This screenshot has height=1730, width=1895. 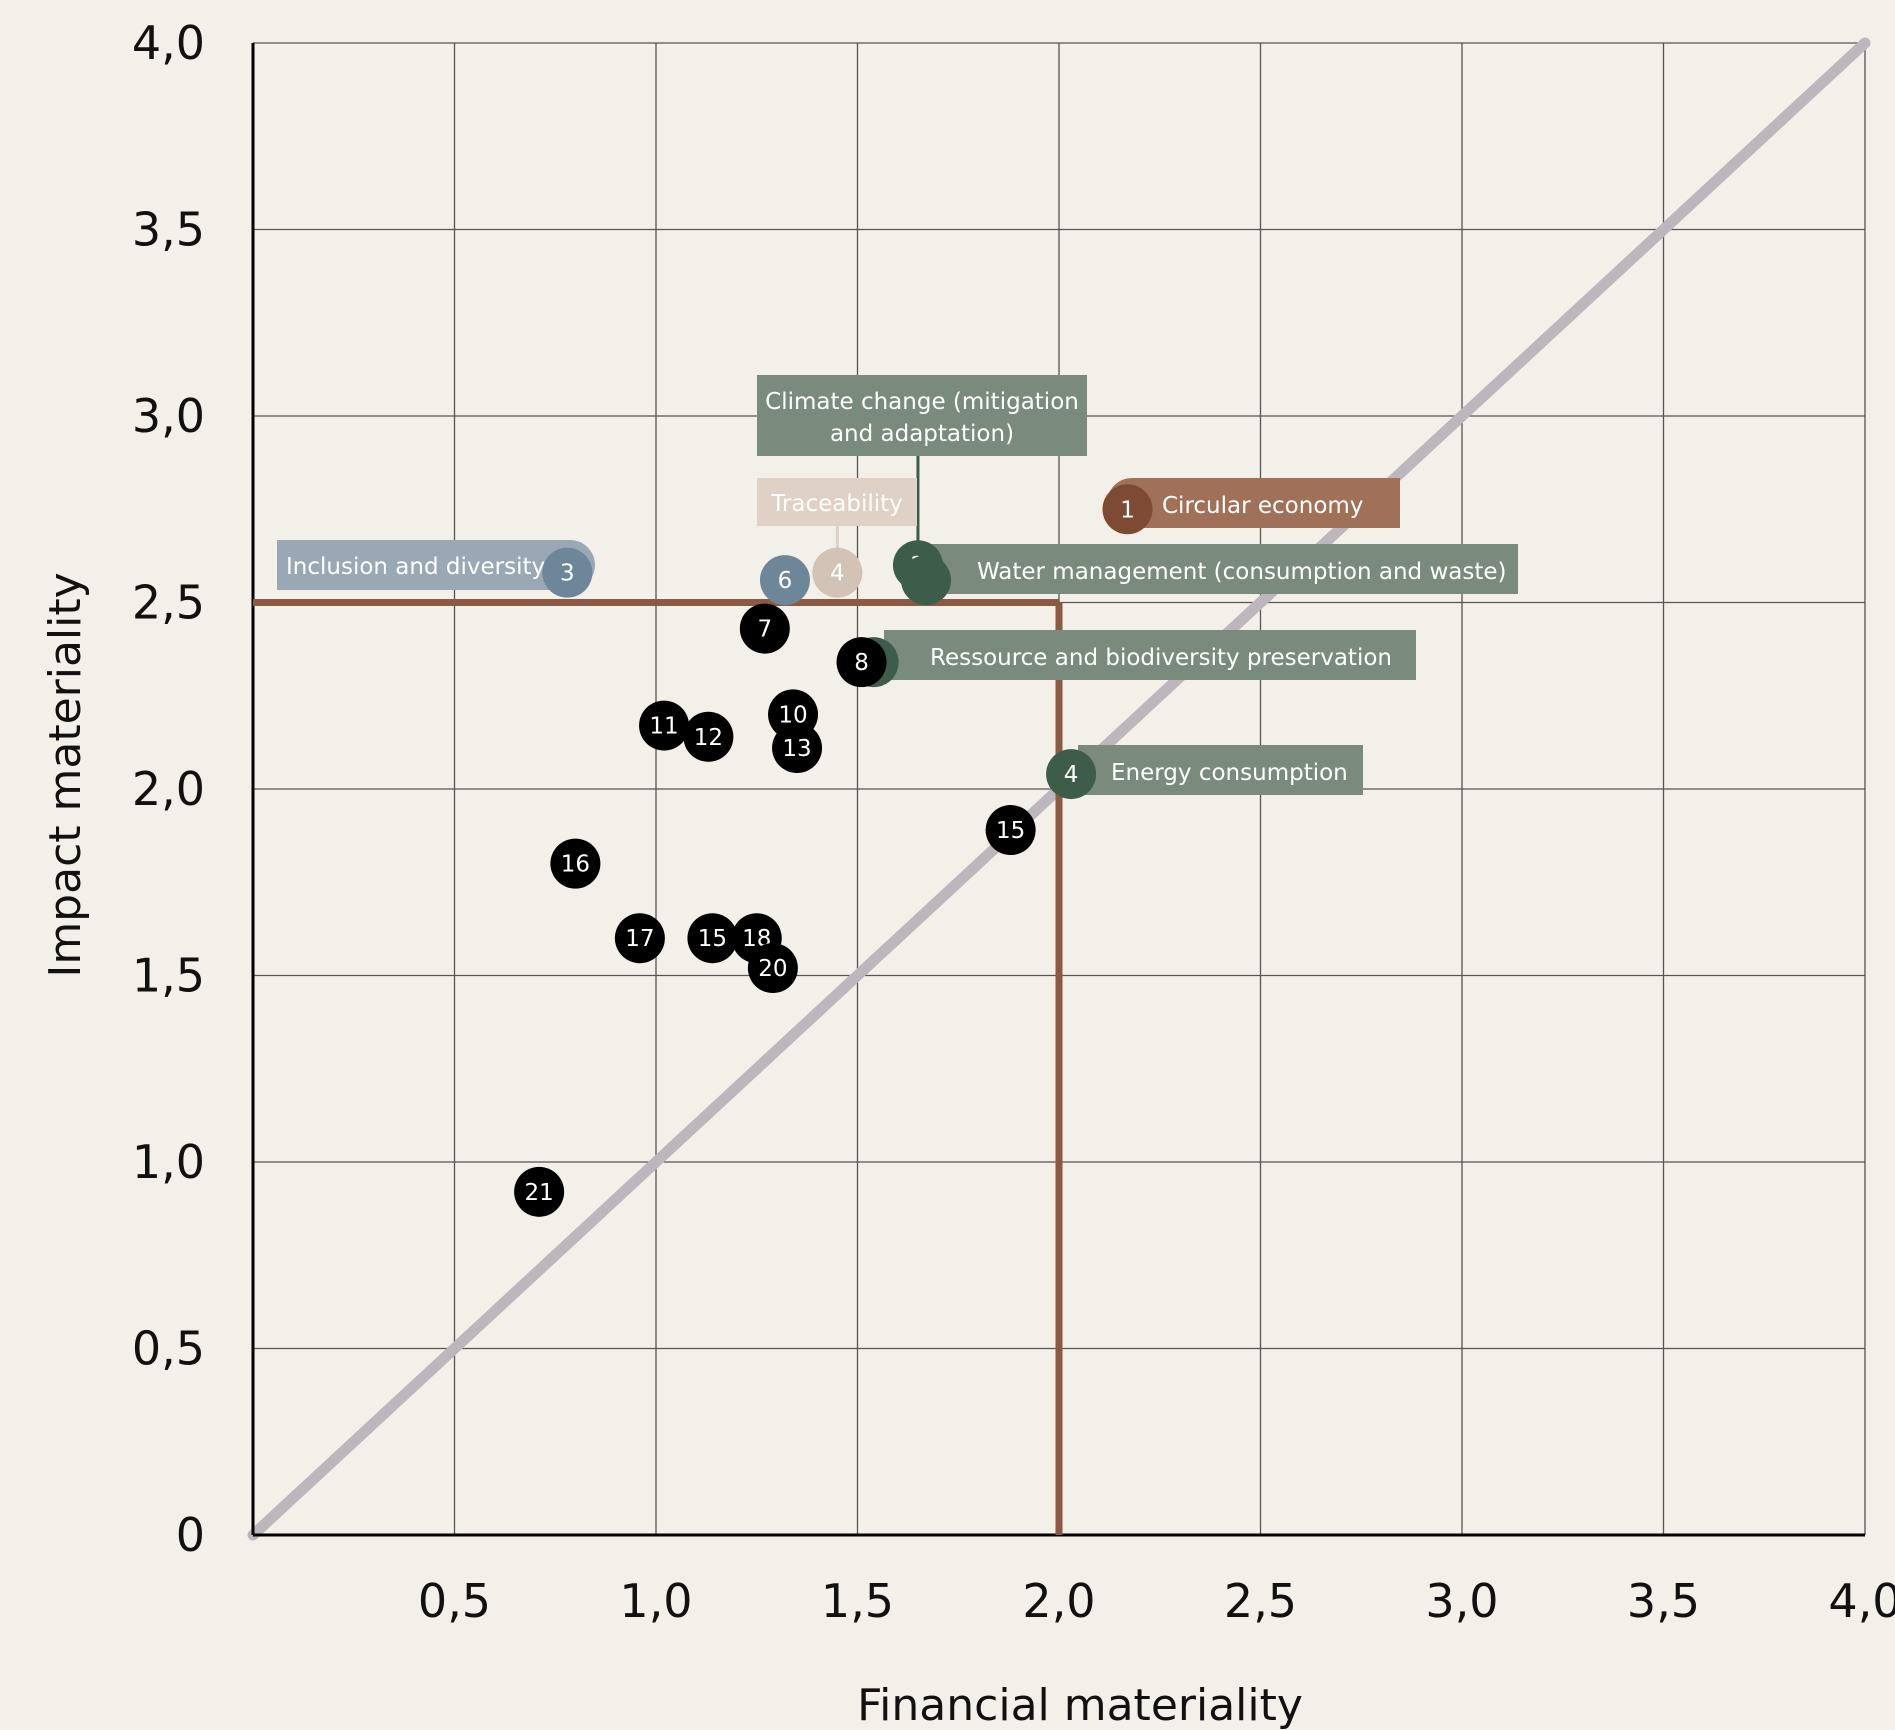 I want to click on x-tick-label: 2,0, so click(x=1058, y=1601).